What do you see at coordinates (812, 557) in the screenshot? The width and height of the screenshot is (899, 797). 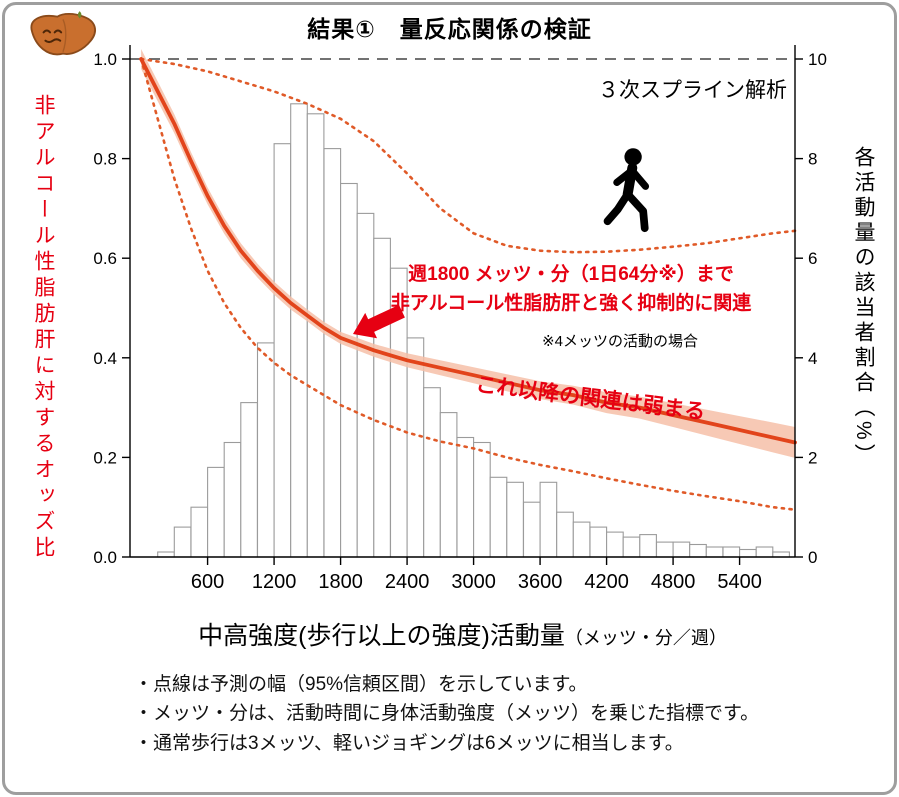 I see `svg-text: 0` at bounding box center [812, 557].